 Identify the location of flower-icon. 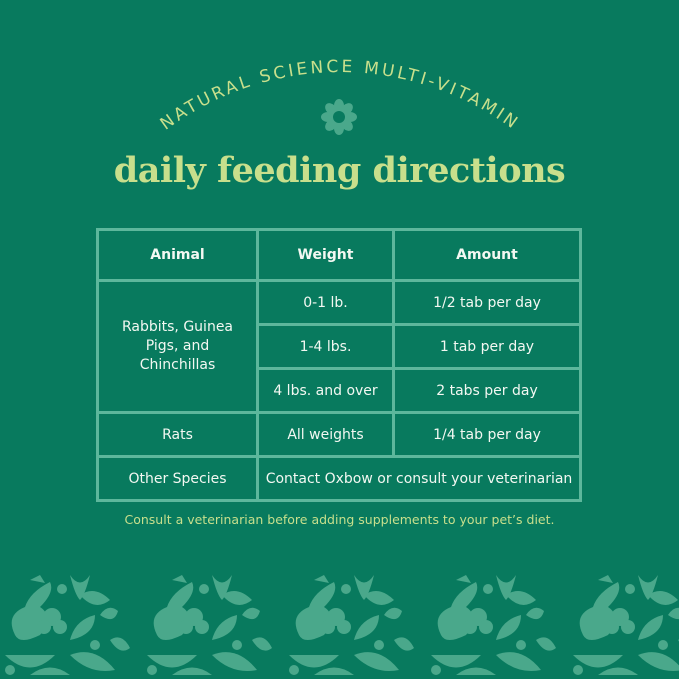
(339, 117).